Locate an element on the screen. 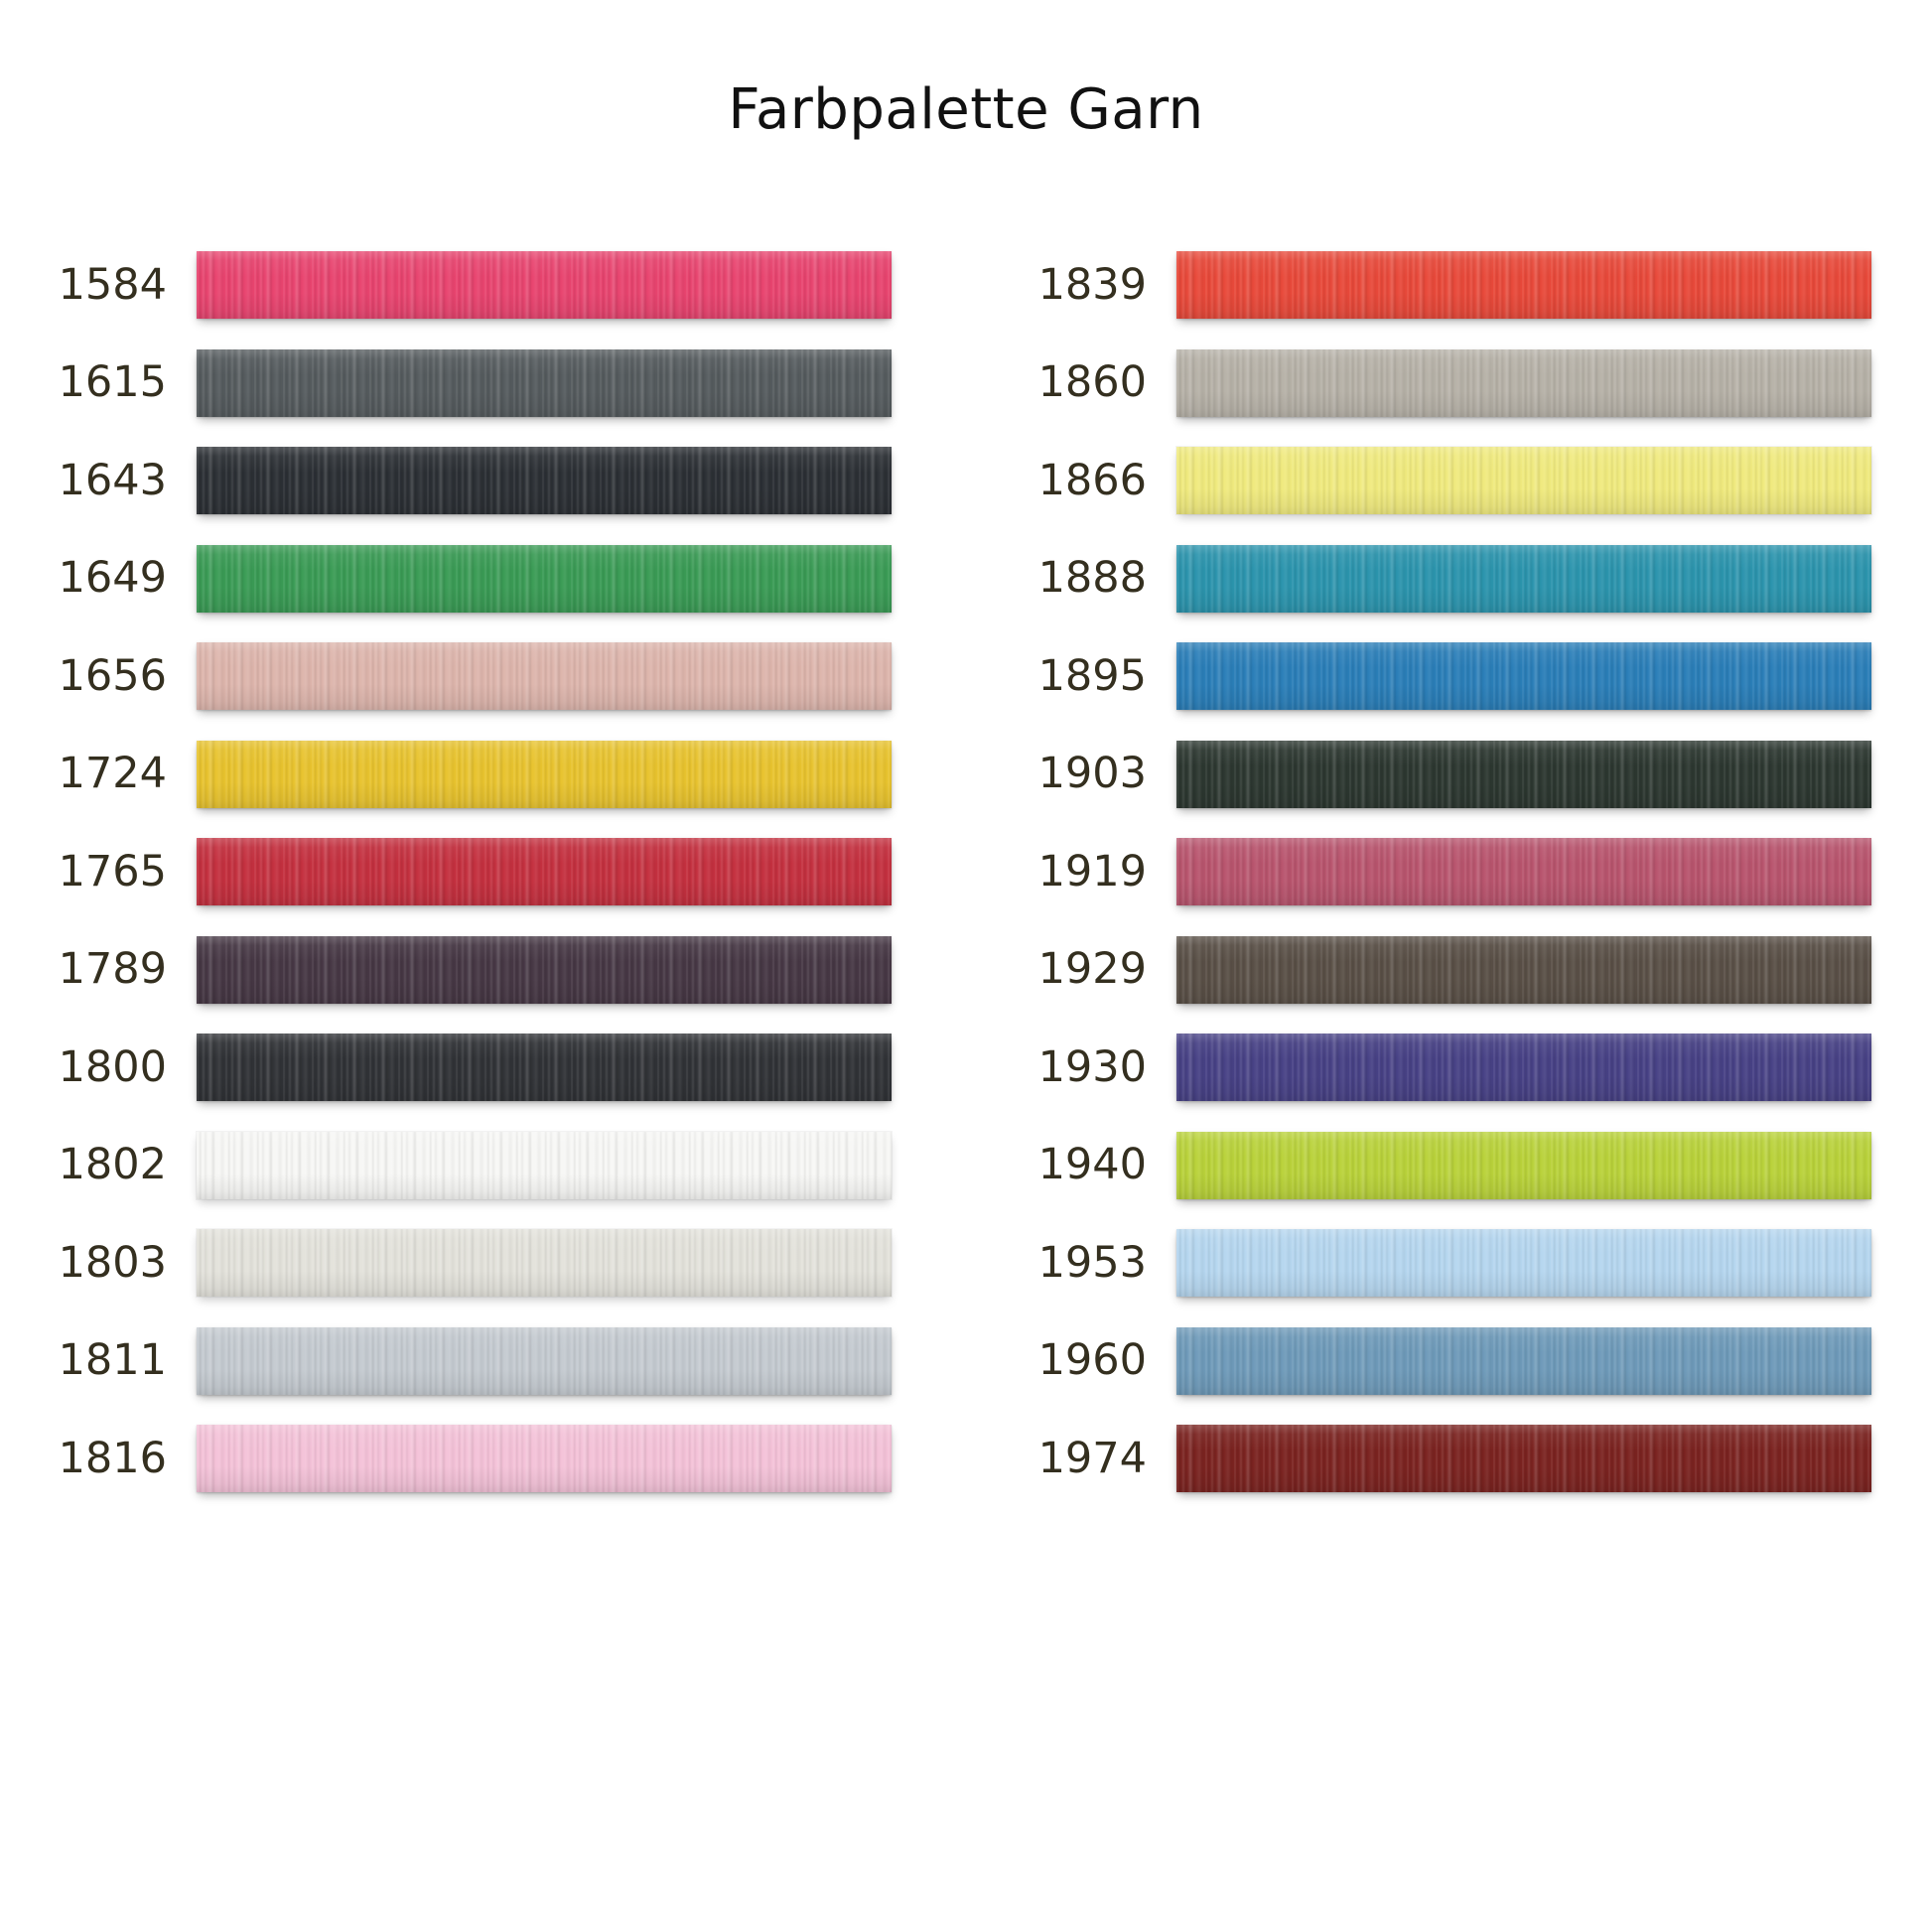 This screenshot has width=1932, height=1932. swatch-label: 1800 is located at coordinates (113, 1066).